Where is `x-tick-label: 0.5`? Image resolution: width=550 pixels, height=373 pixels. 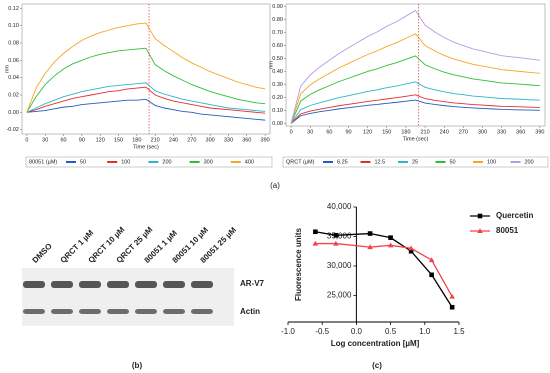
x-tick-label: 0.5 is located at coordinates (391, 331).